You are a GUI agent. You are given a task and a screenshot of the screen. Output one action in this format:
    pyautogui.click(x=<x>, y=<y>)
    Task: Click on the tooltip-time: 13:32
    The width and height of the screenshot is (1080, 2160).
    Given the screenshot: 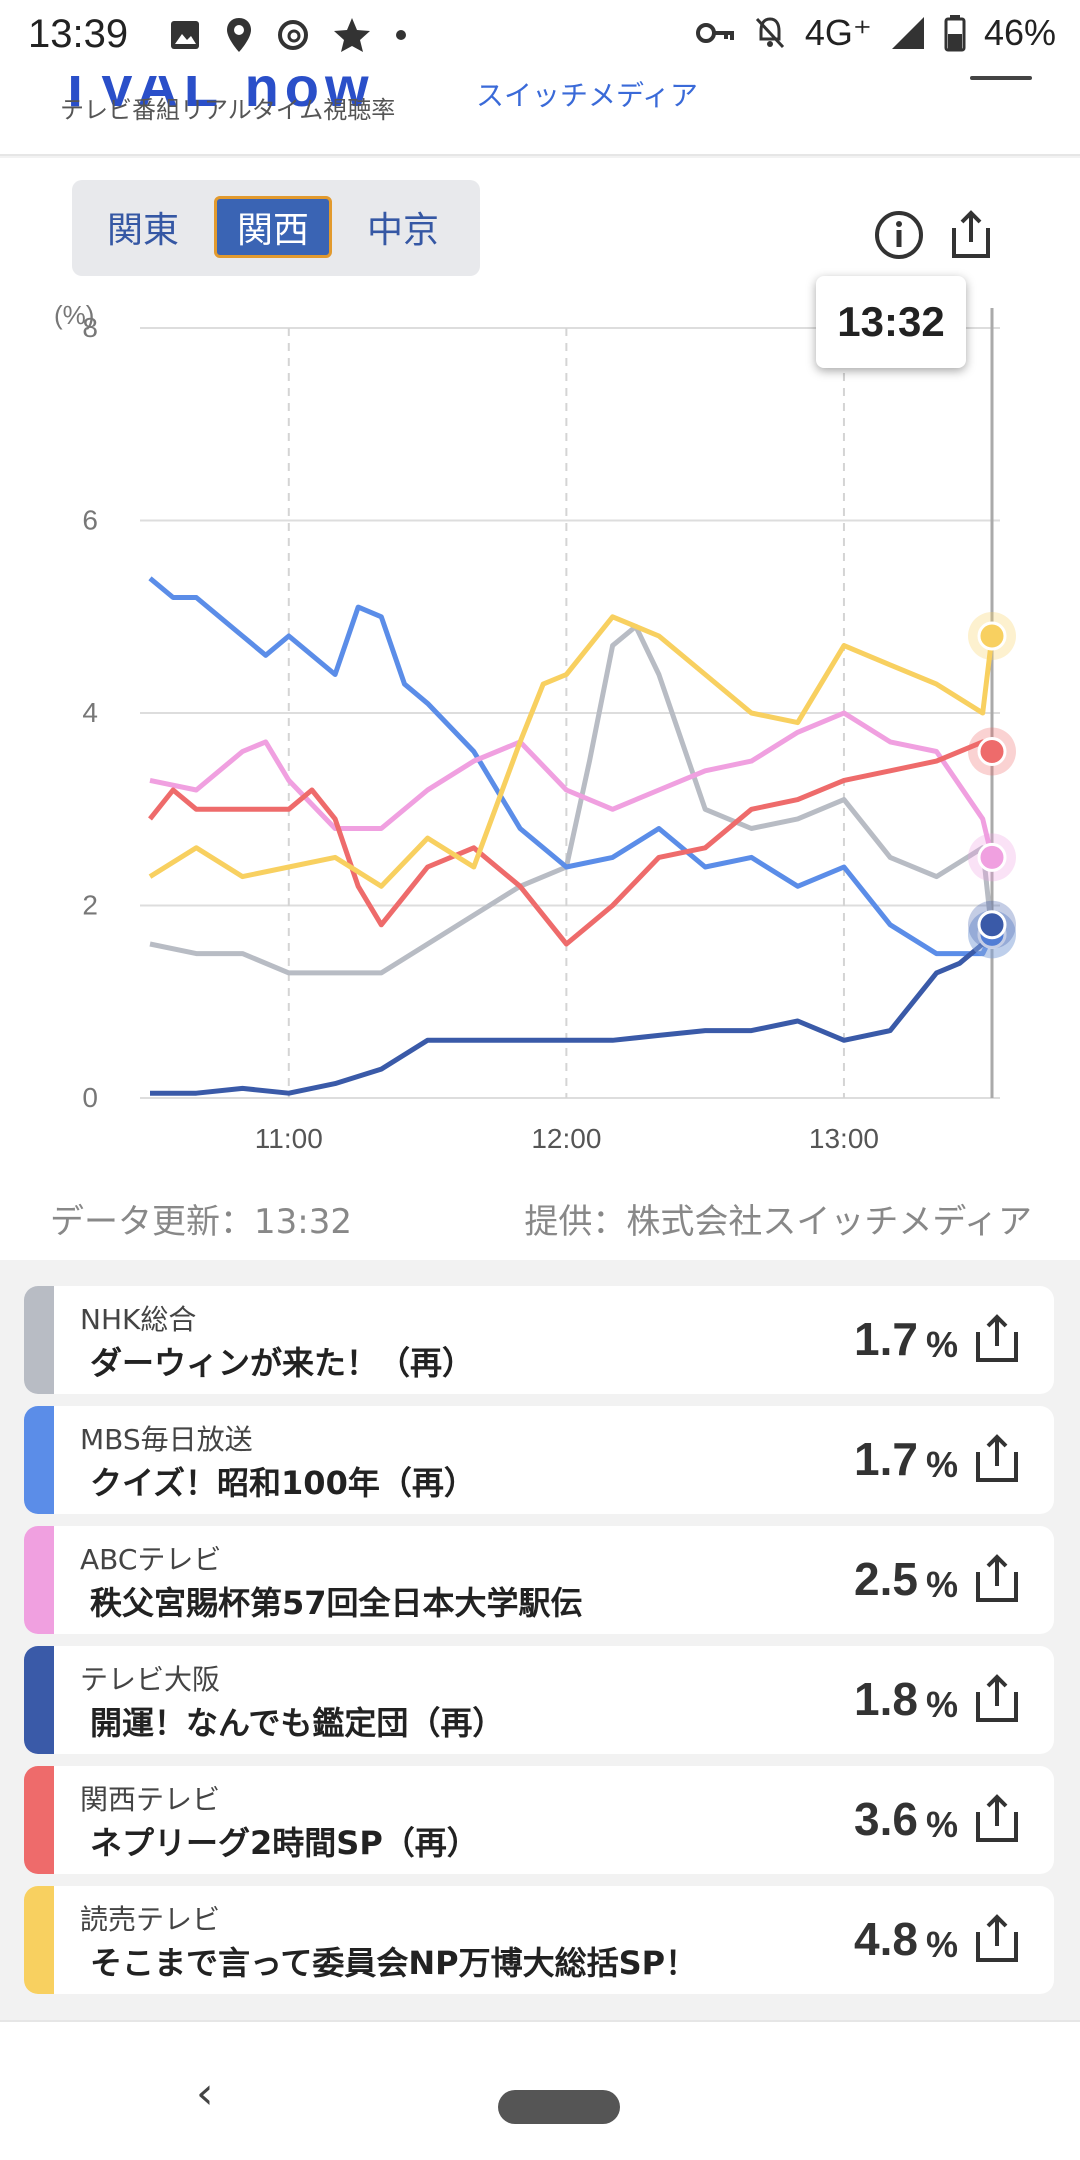 What is the action you would take?
    pyautogui.click(x=891, y=321)
    